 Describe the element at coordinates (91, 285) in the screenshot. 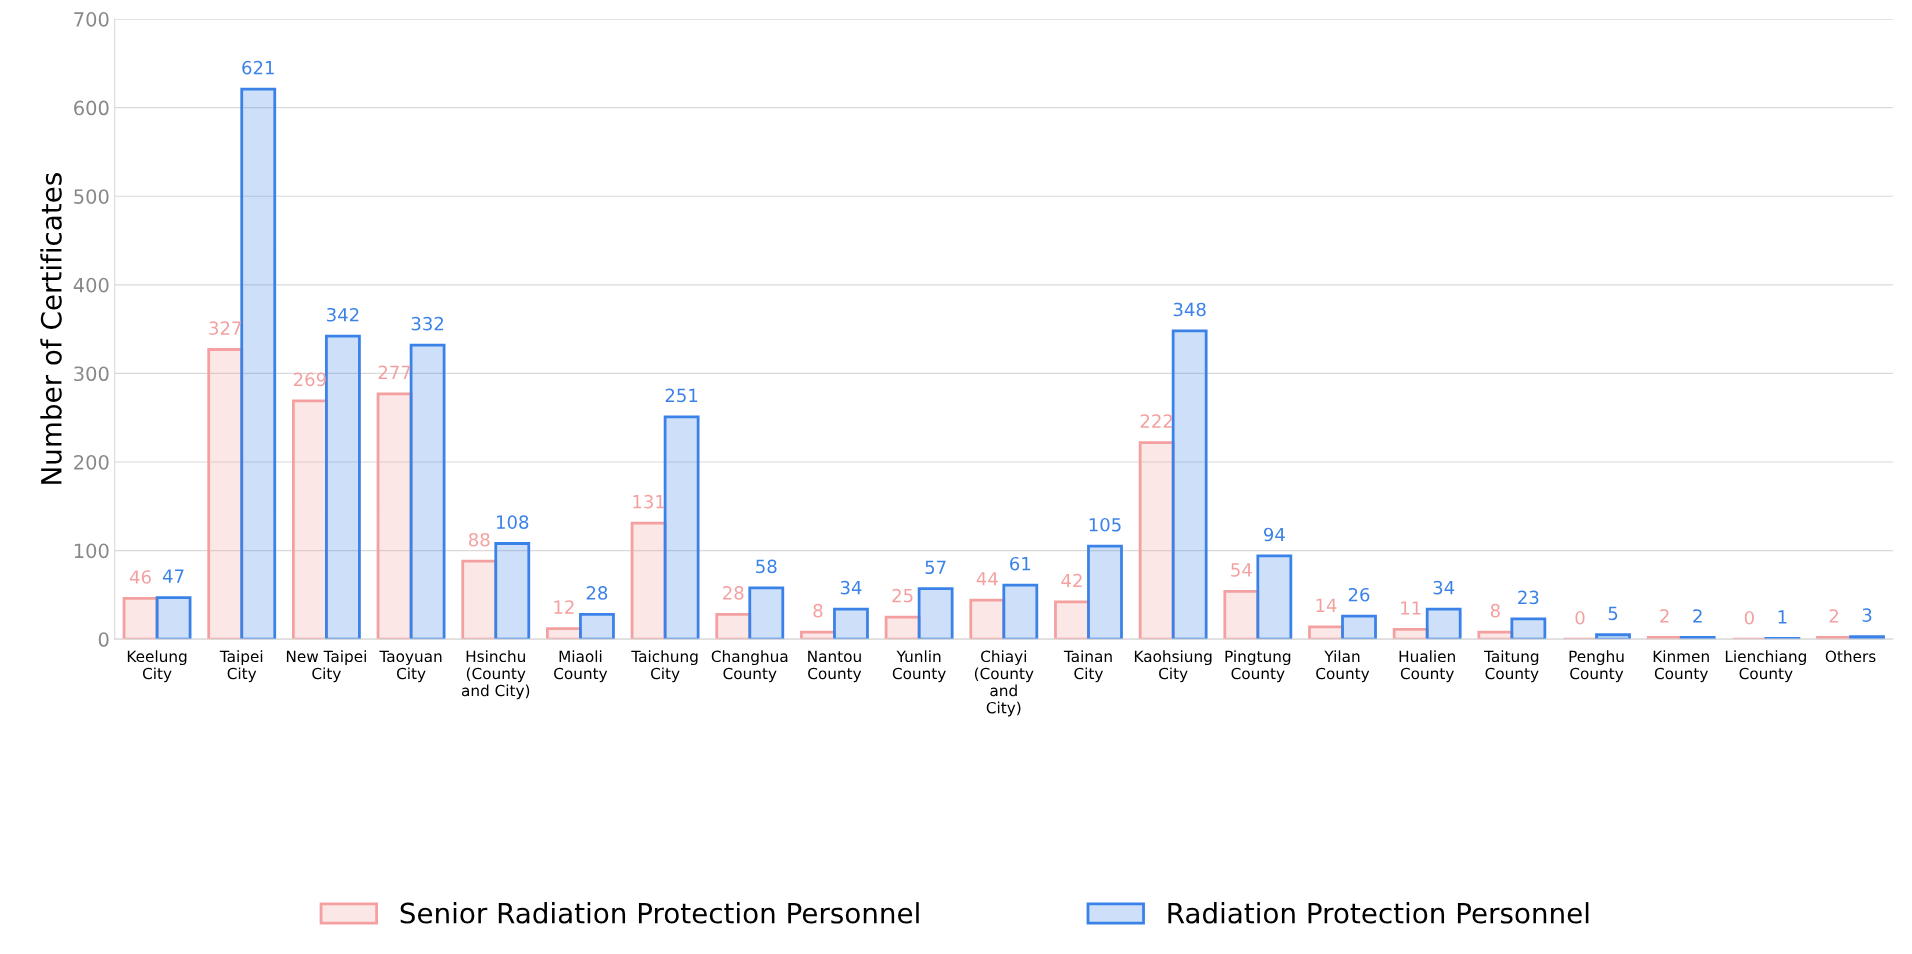

I see `y-tick-label: 400` at that location.